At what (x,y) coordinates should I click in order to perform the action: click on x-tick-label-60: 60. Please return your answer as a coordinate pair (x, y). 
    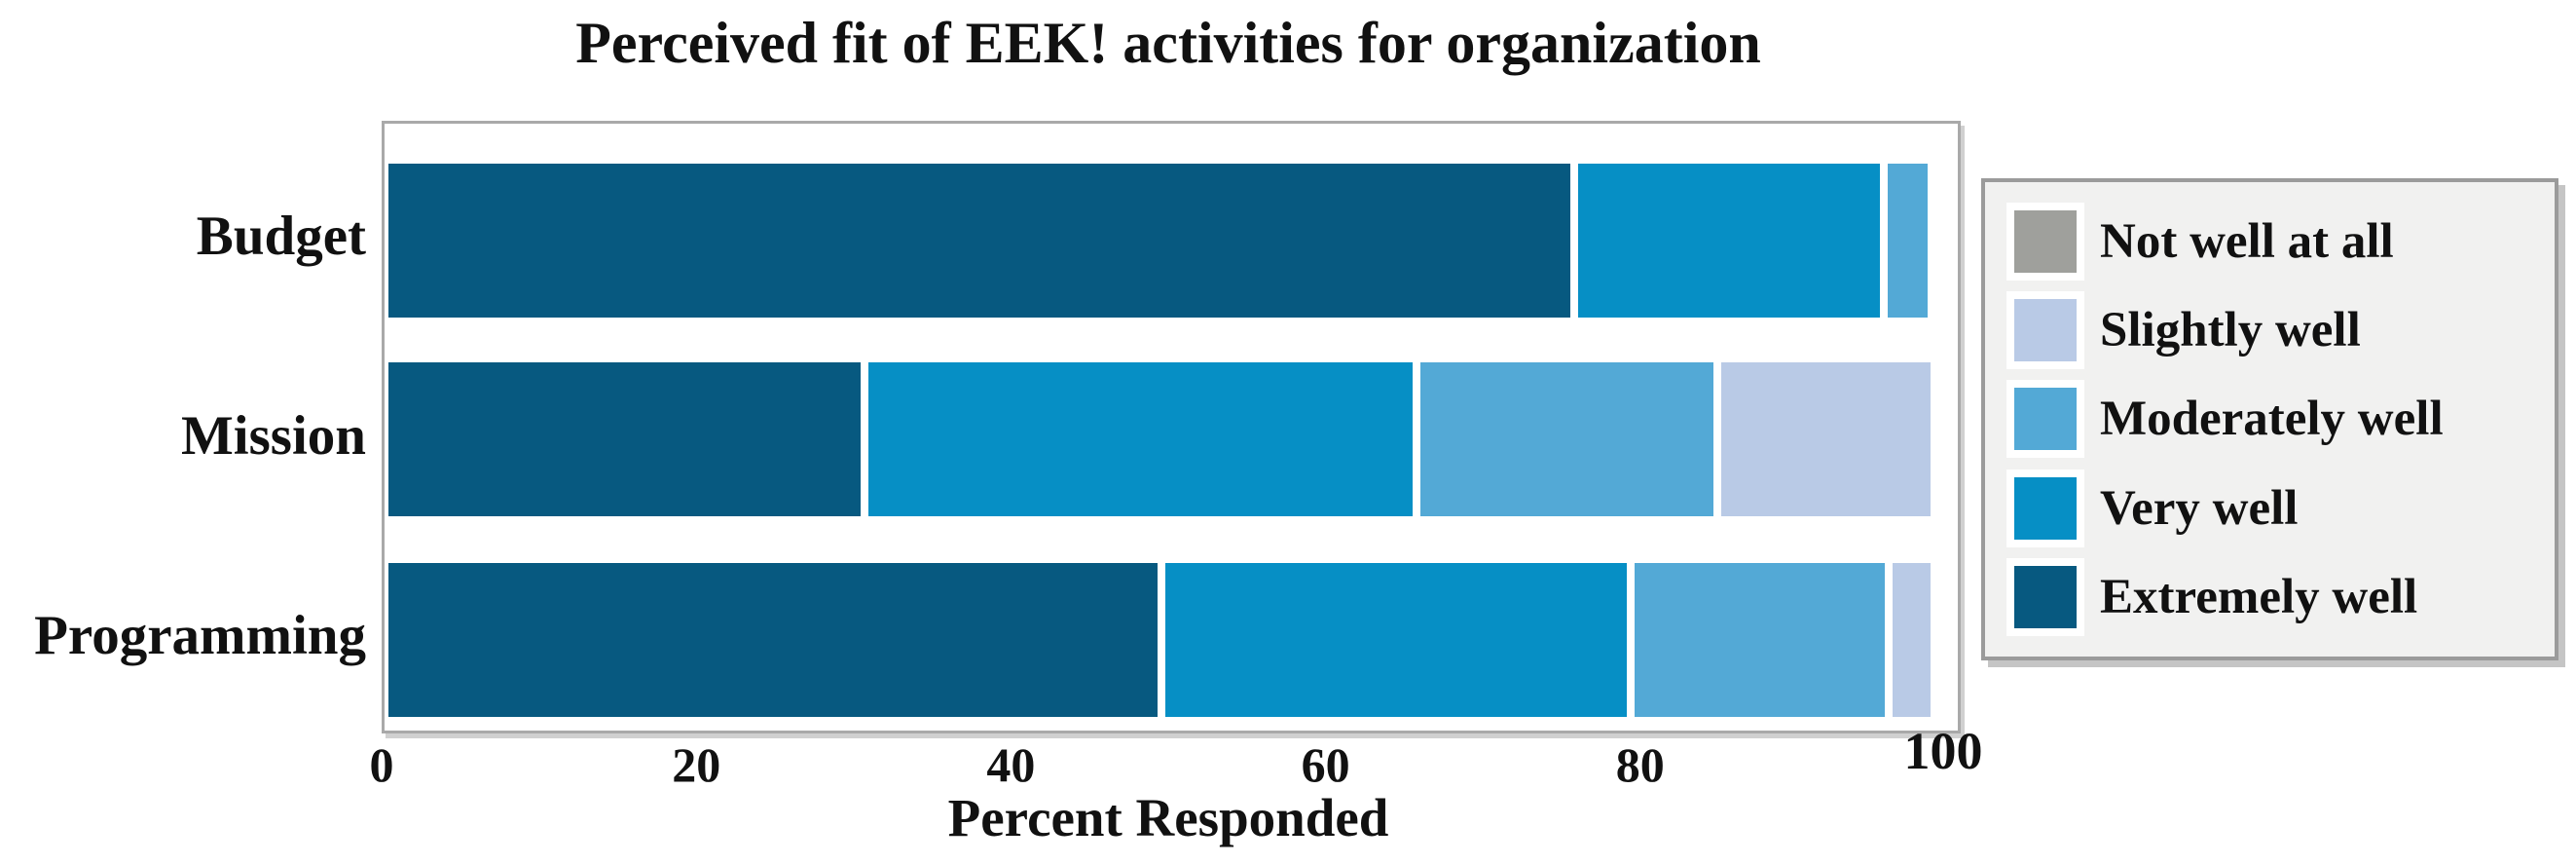
    Looking at the image, I should click on (1325, 765).